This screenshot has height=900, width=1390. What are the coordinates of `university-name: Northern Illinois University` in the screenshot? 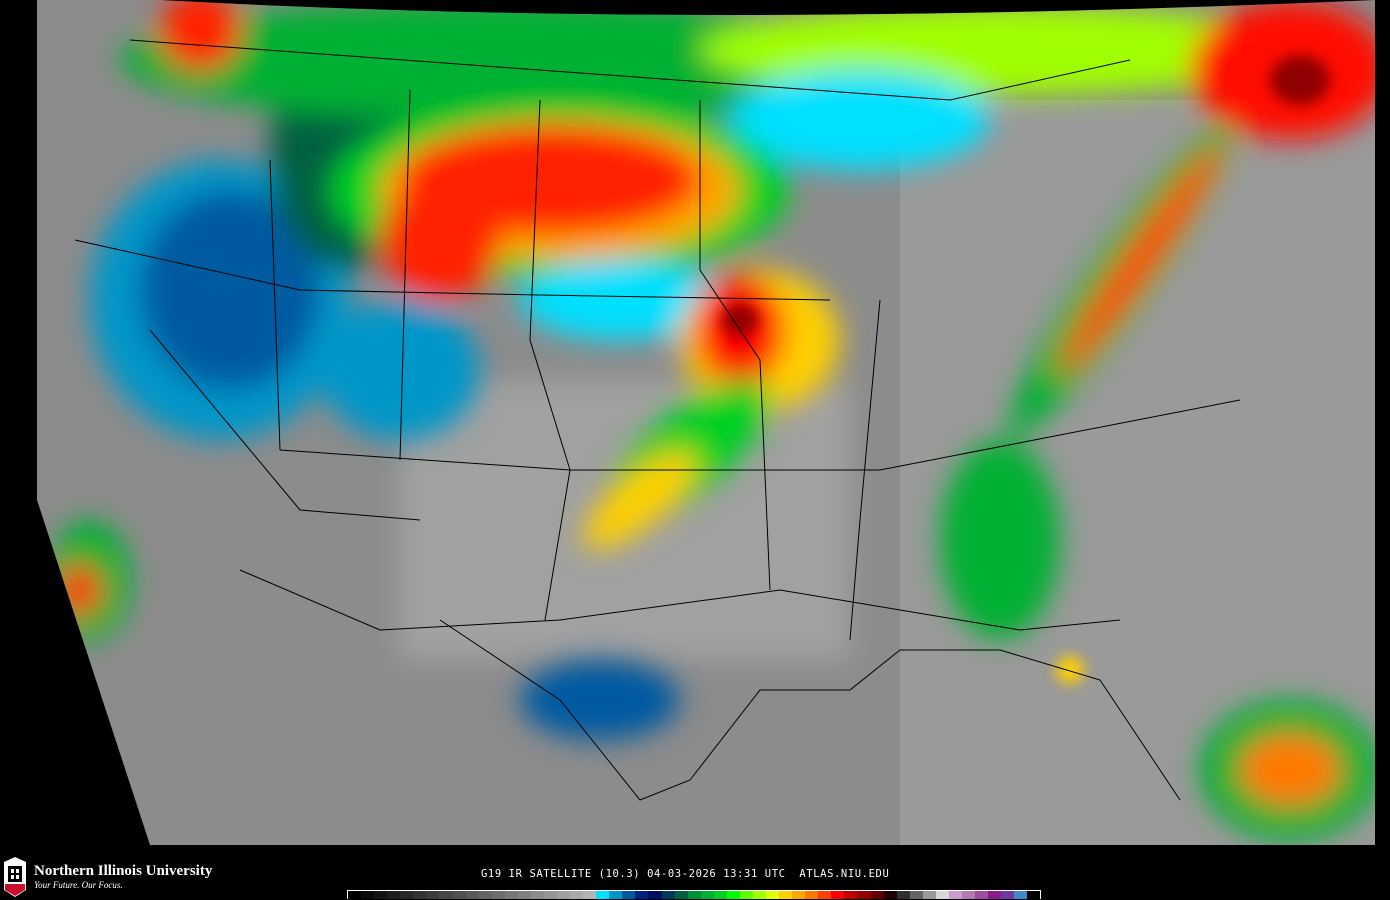 It's located at (123, 871).